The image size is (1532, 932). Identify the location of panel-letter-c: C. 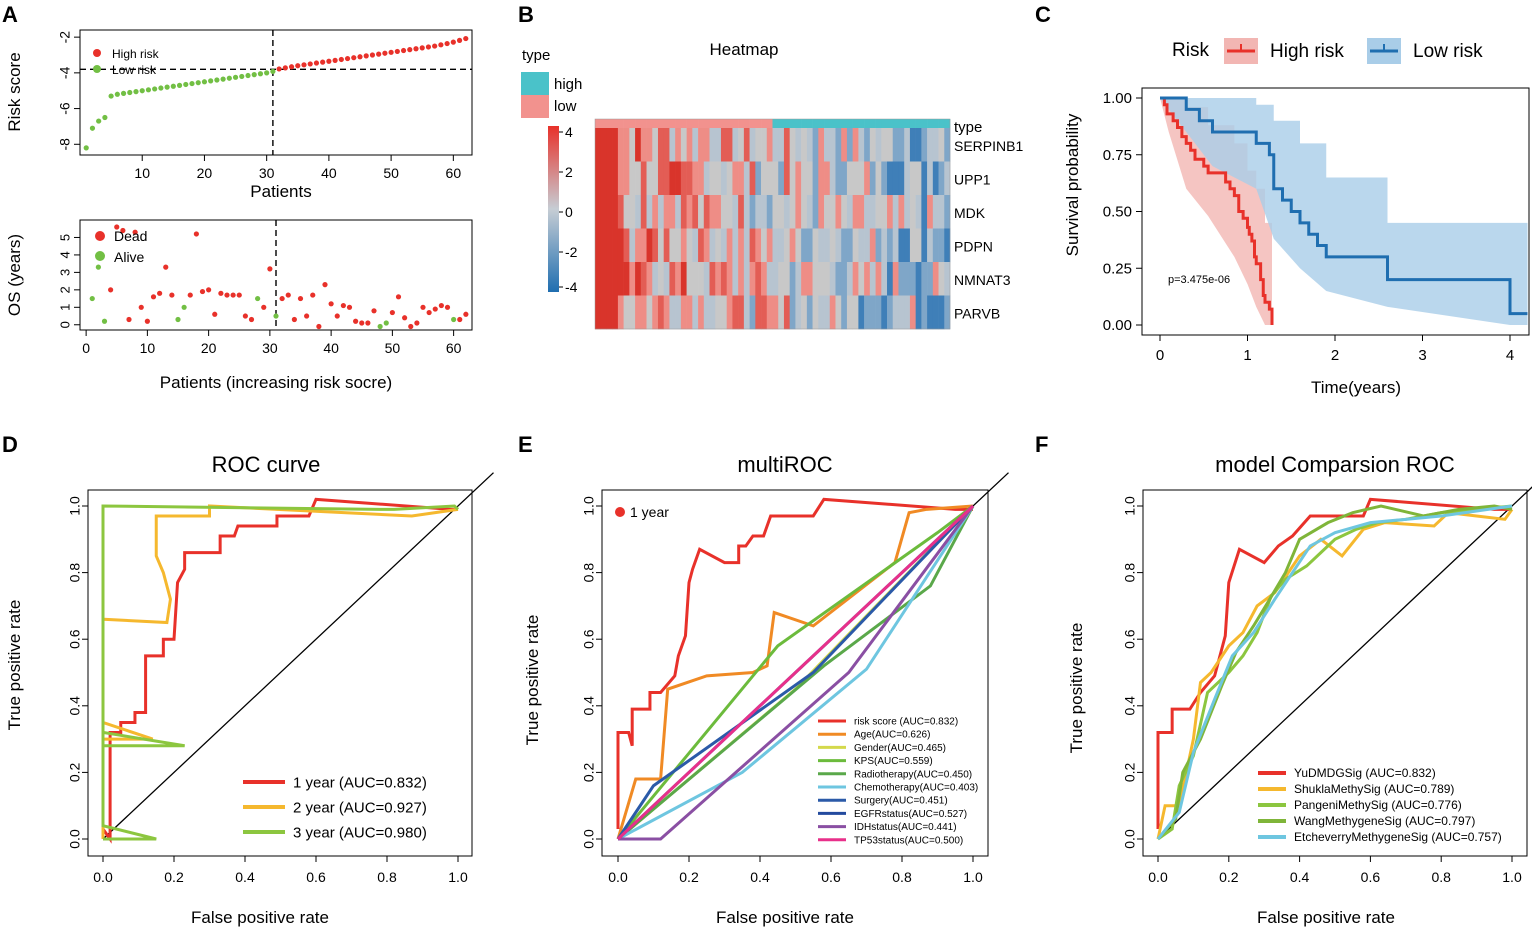
(1043, 14).